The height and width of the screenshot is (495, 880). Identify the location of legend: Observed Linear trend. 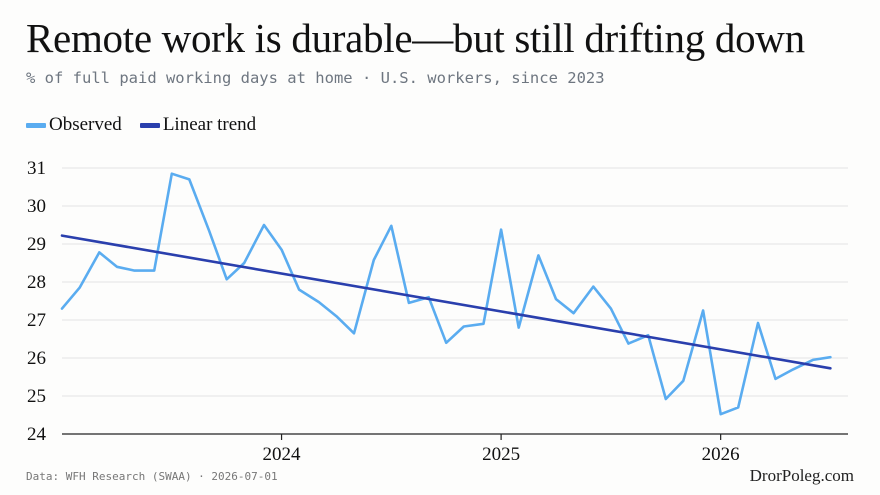
(150, 125).